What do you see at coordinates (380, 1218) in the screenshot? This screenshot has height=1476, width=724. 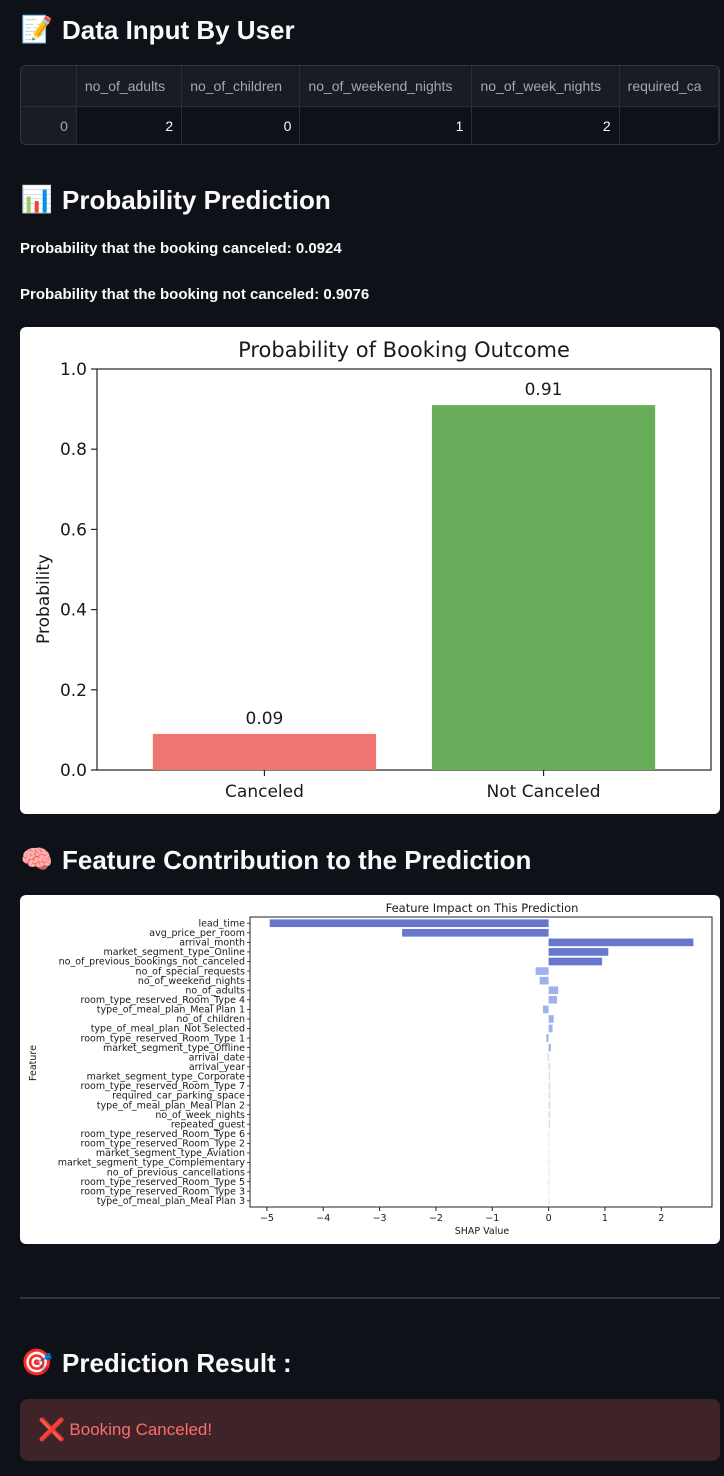 I see `shap-x-tick-label: −3` at bounding box center [380, 1218].